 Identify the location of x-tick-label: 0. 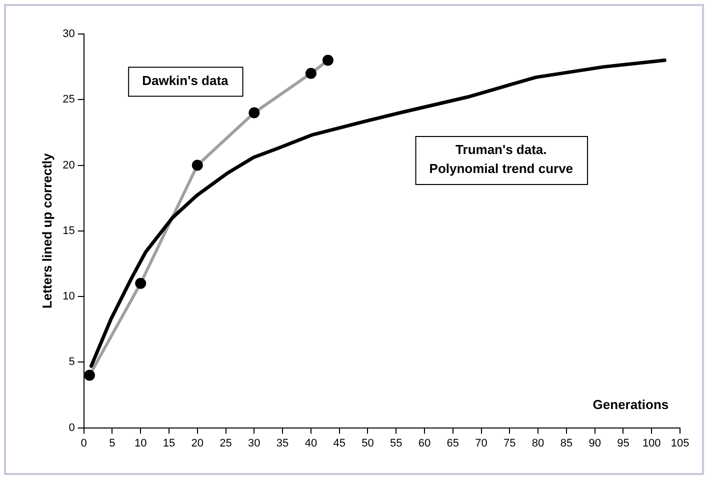
(83, 443).